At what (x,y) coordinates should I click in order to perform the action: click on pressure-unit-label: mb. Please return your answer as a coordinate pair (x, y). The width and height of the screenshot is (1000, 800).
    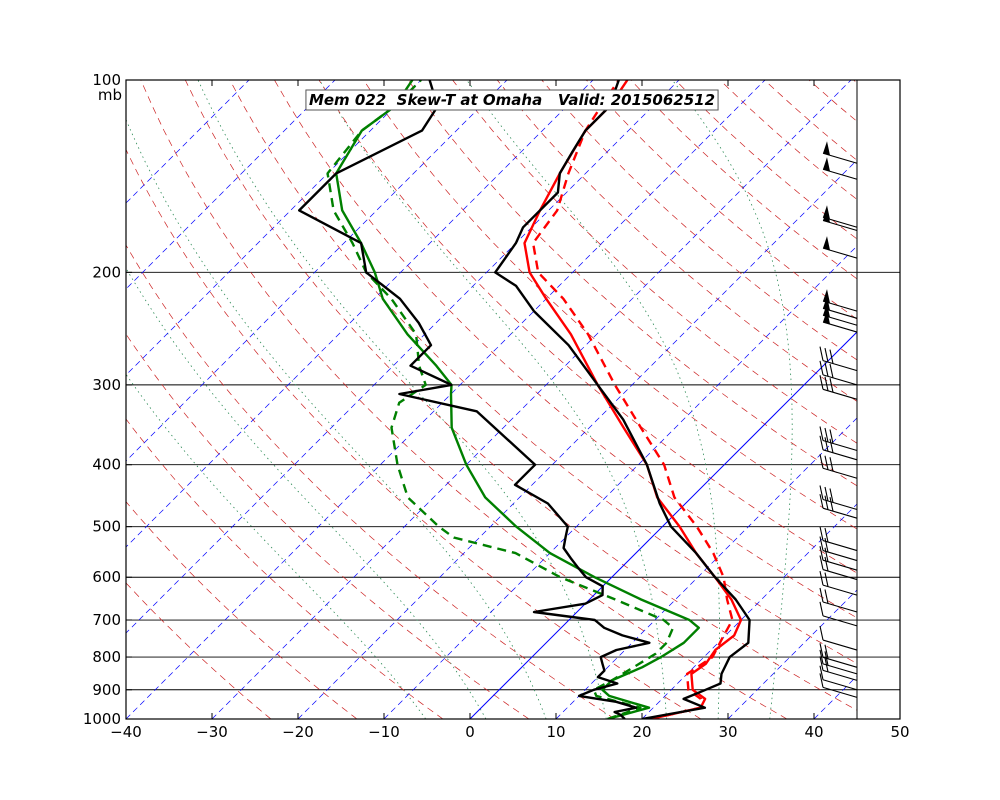
    Looking at the image, I should click on (110, 95).